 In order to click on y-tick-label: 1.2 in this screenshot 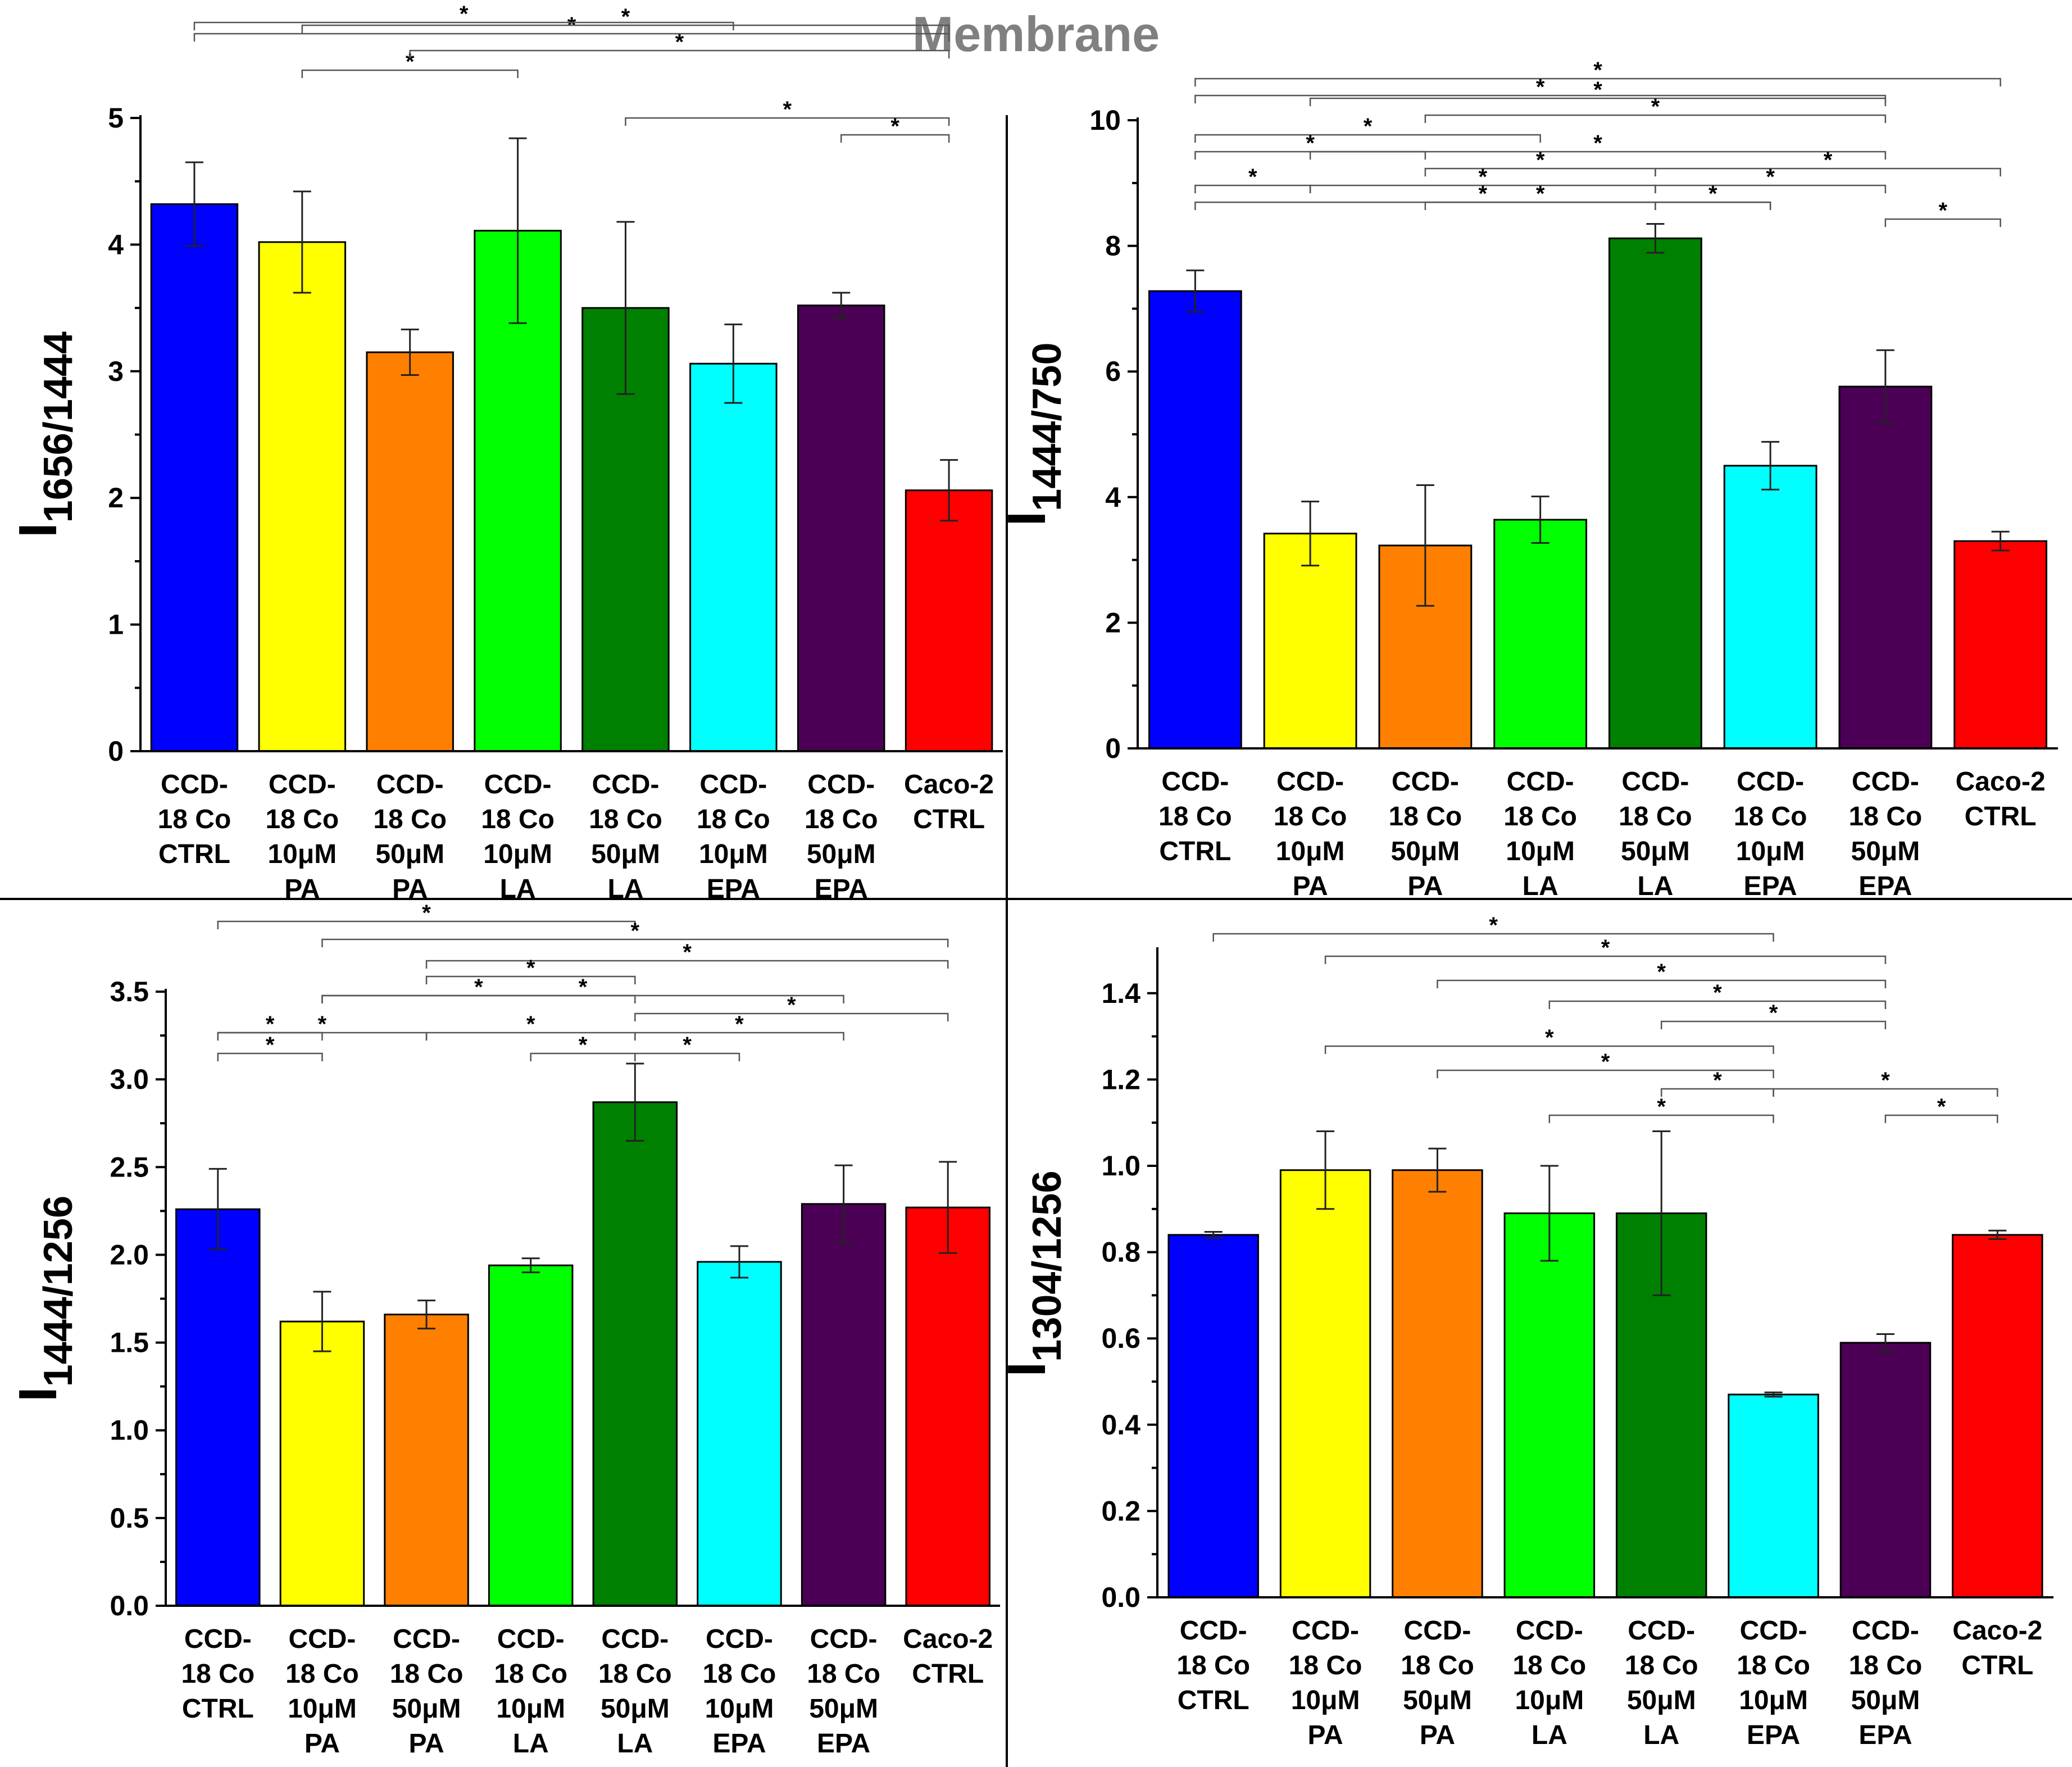, I will do `click(1120, 1079)`.